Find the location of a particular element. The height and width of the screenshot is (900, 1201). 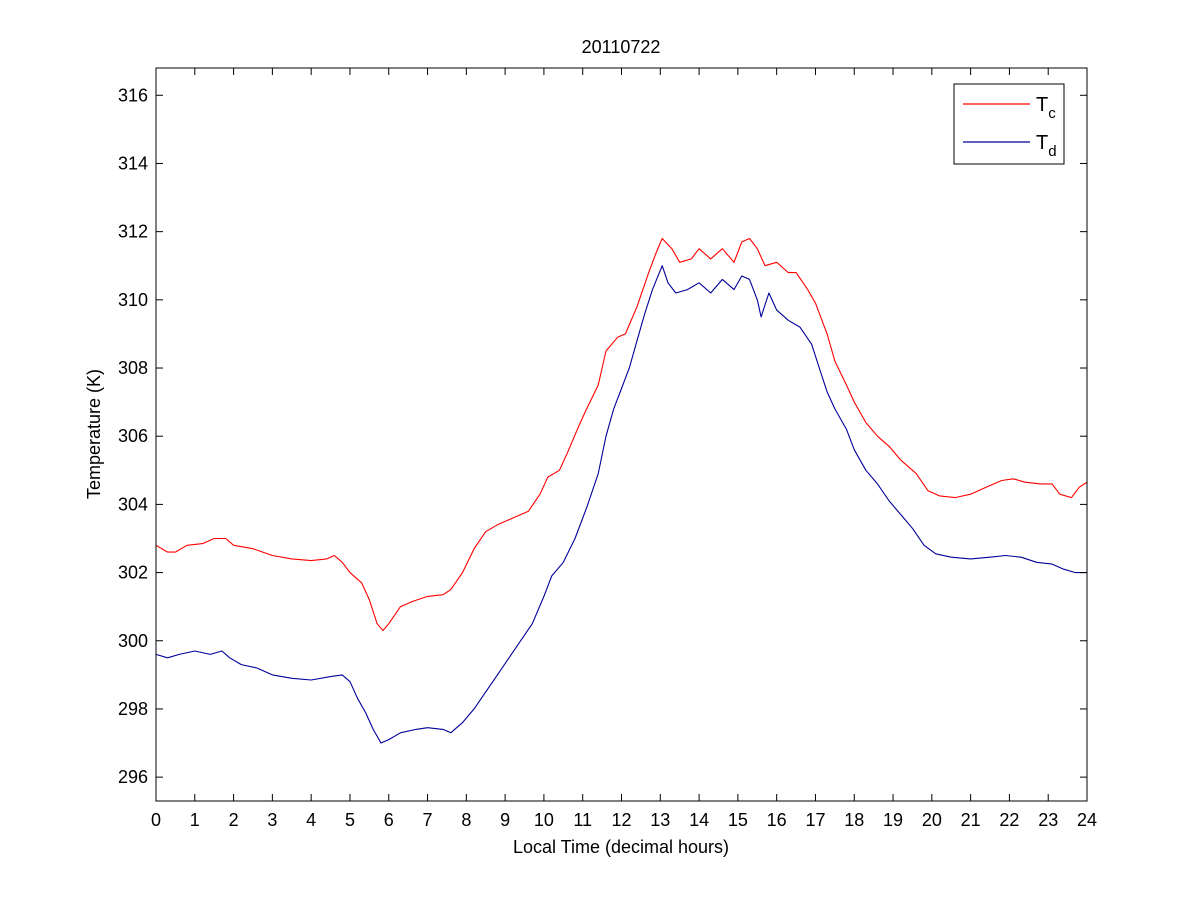

x-tick-label: 9 is located at coordinates (505, 820).